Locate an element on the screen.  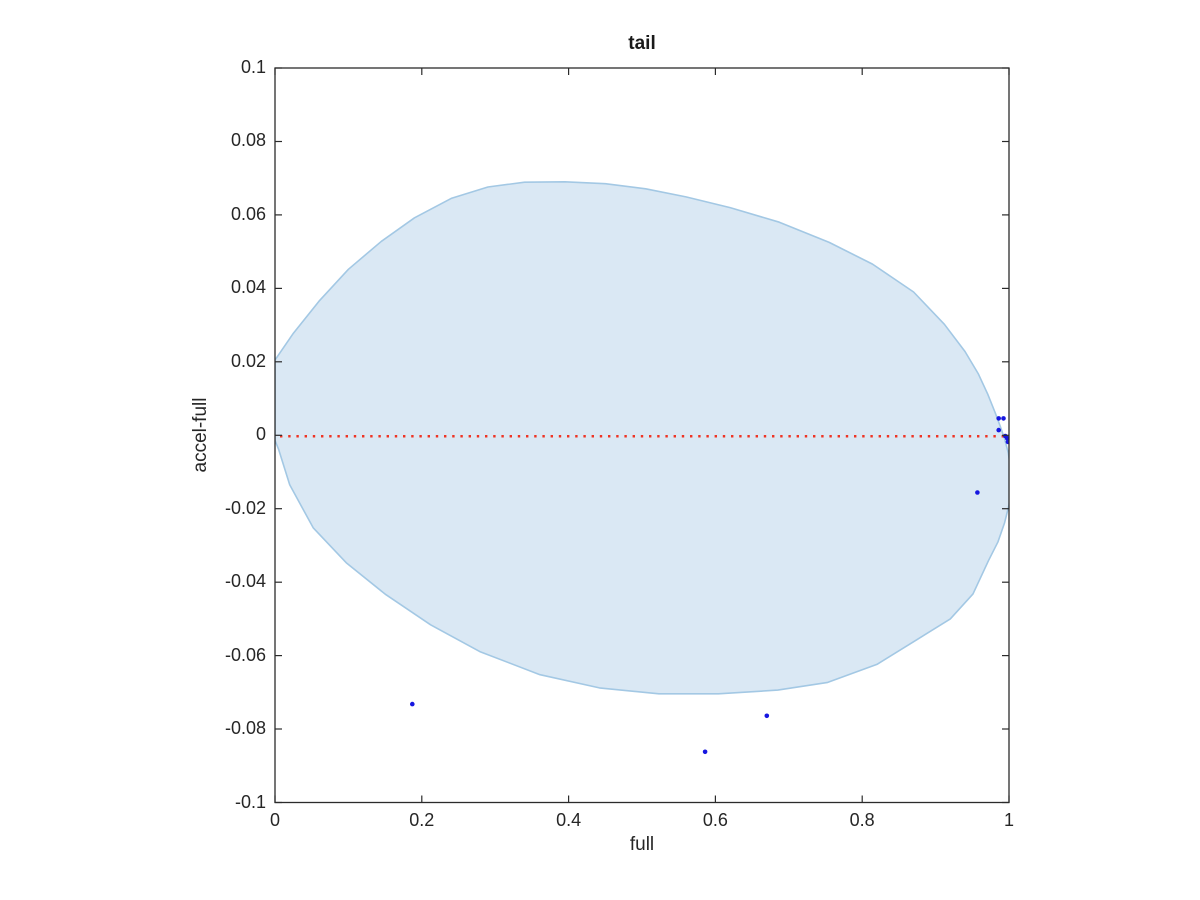
y-tick-label: -0.04 is located at coordinates (245, 581).